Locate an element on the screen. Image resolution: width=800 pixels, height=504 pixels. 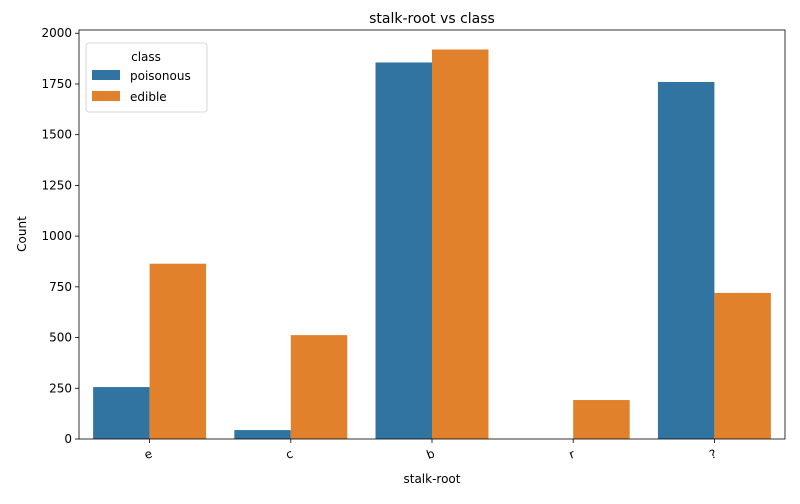
legend-title: class is located at coordinates (146, 57).